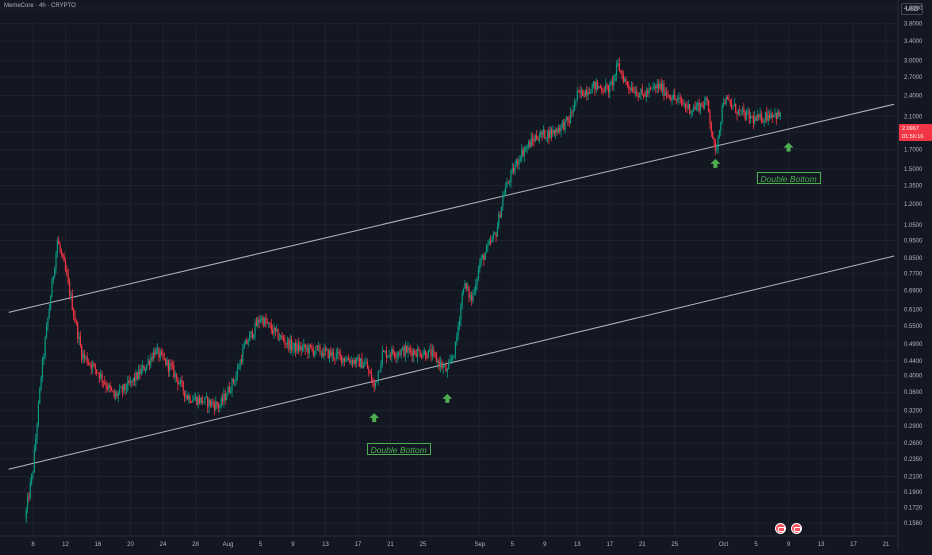 The width and height of the screenshot is (932, 555). What do you see at coordinates (228, 545) in the screenshot?
I see `x-tick-label: Aug` at bounding box center [228, 545].